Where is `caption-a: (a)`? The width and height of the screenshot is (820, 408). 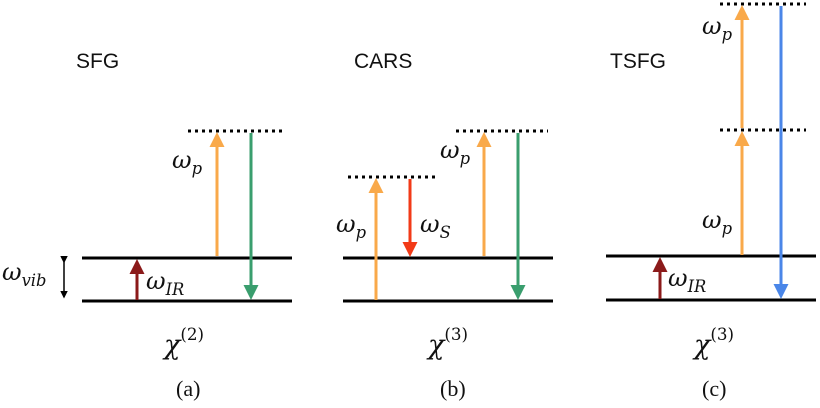
caption-a: (a) is located at coordinates (188, 388).